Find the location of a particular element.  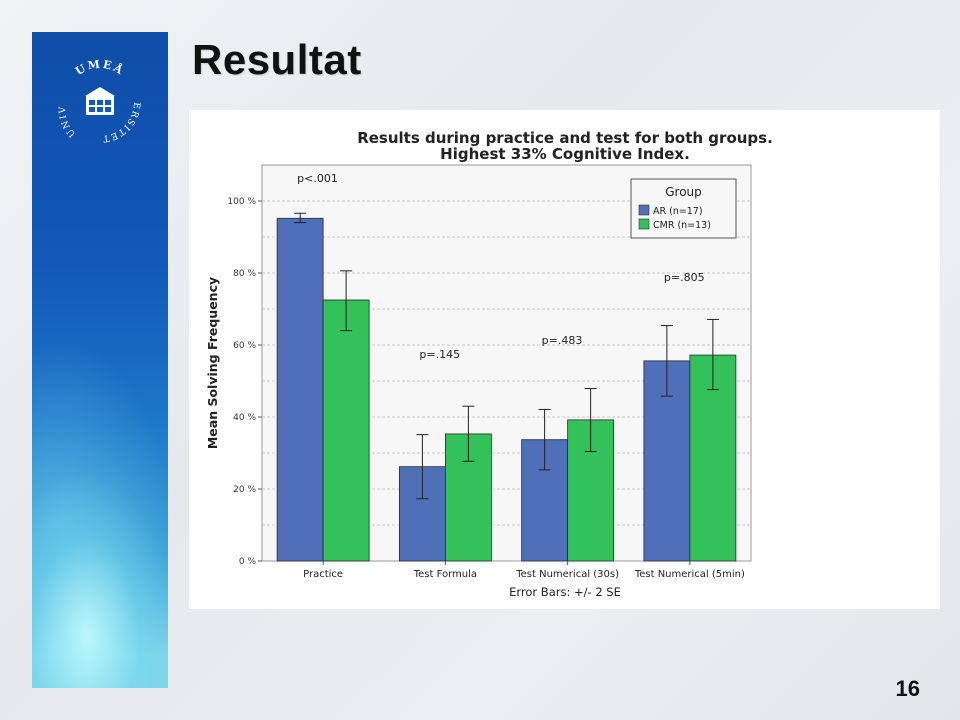

bar-ar is located at coordinates (300, 389).